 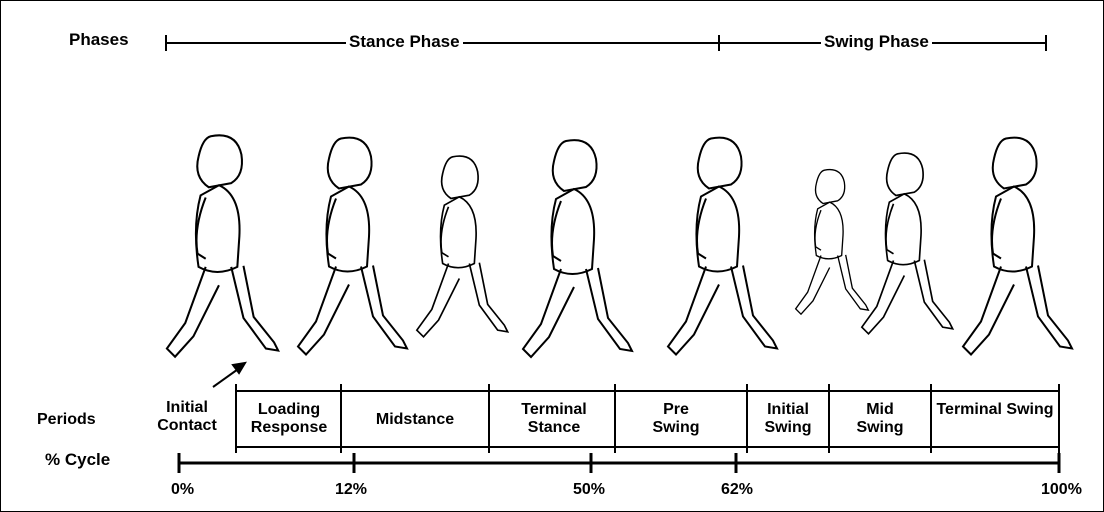 What do you see at coordinates (415, 419) in the screenshot?
I see `period: Midstance` at bounding box center [415, 419].